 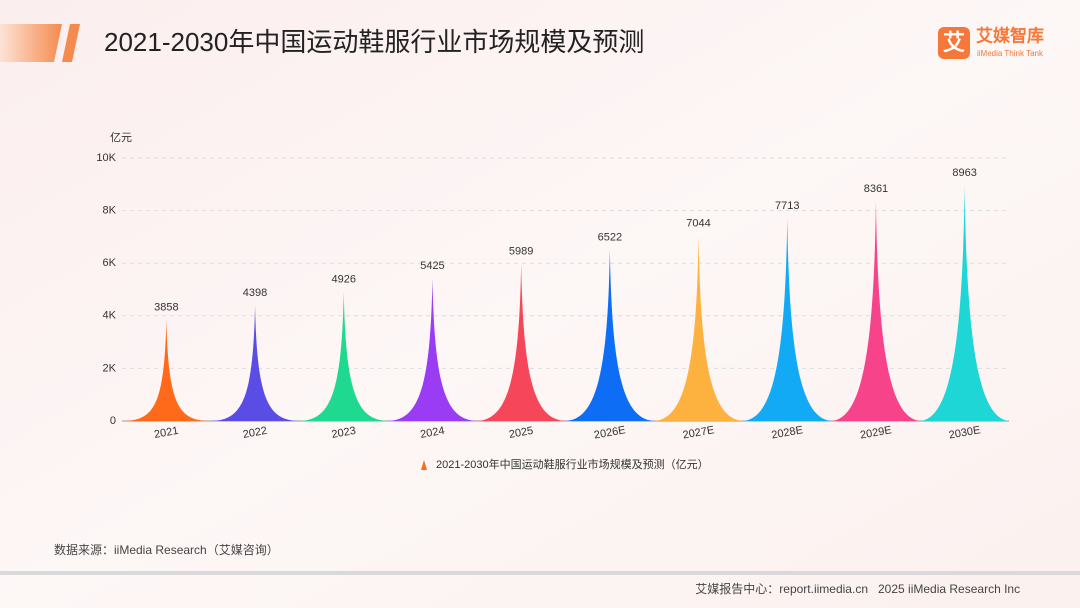 What do you see at coordinates (344, 433) in the screenshot?
I see `x-tick-label: 2023` at bounding box center [344, 433].